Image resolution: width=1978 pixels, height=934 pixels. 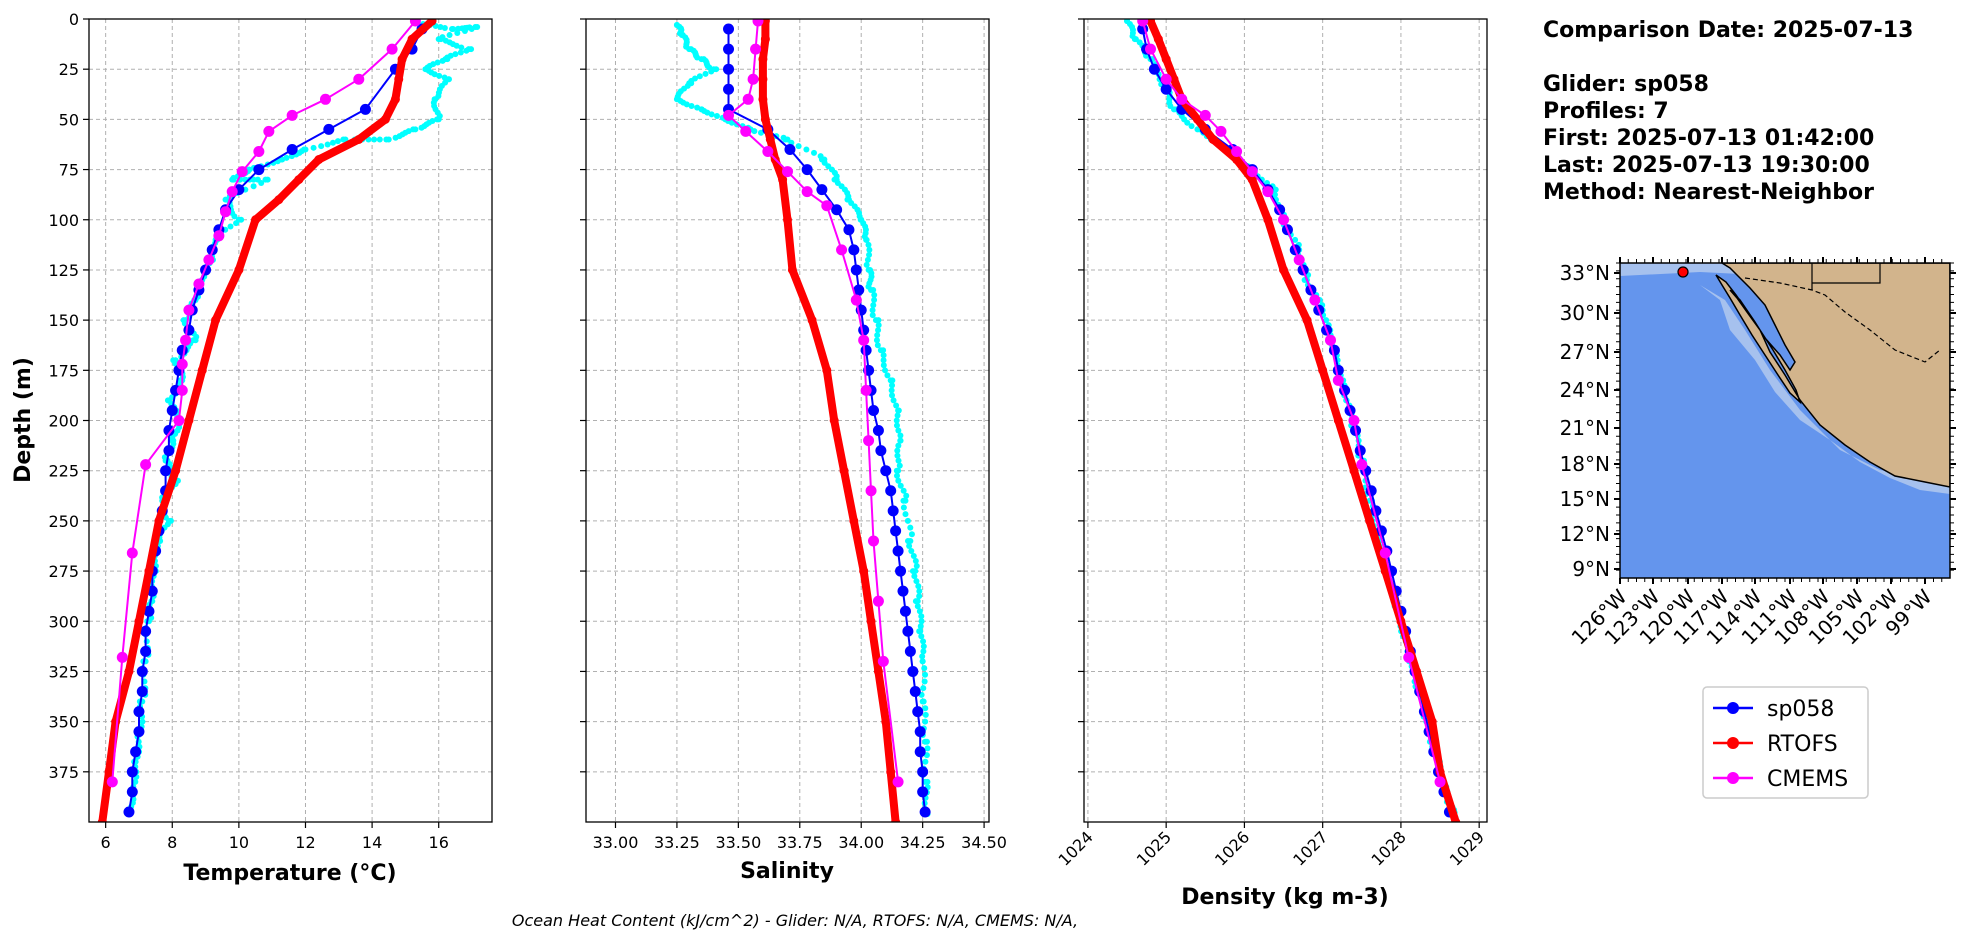 I want to click on legend-marker-sp058, so click(x=1733, y=708).